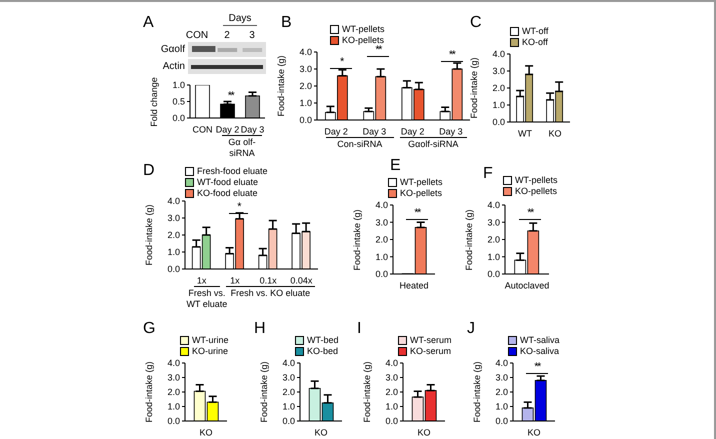 Image resolution: width=716 pixels, height=439 pixels. What do you see at coordinates (202, 129) in the screenshot?
I see `x-tick-label: CON` at bounding box center [202, 129].